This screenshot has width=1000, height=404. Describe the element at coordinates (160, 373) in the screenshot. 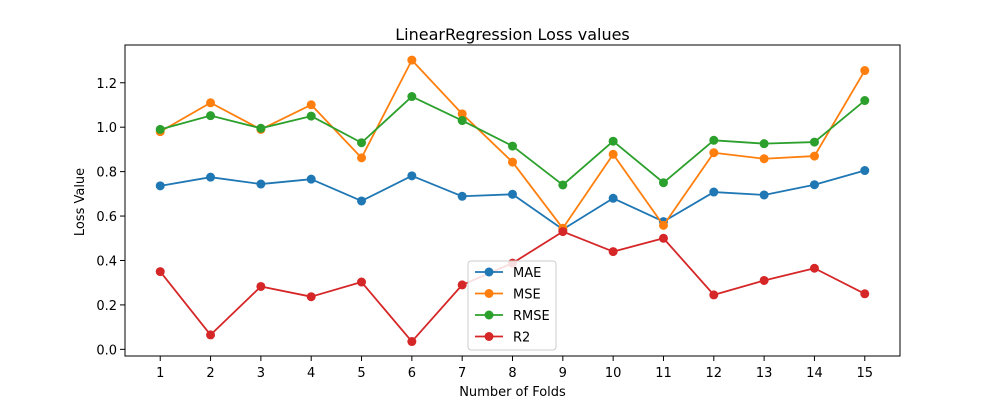

I see `x-tick-label: 1` at that location.